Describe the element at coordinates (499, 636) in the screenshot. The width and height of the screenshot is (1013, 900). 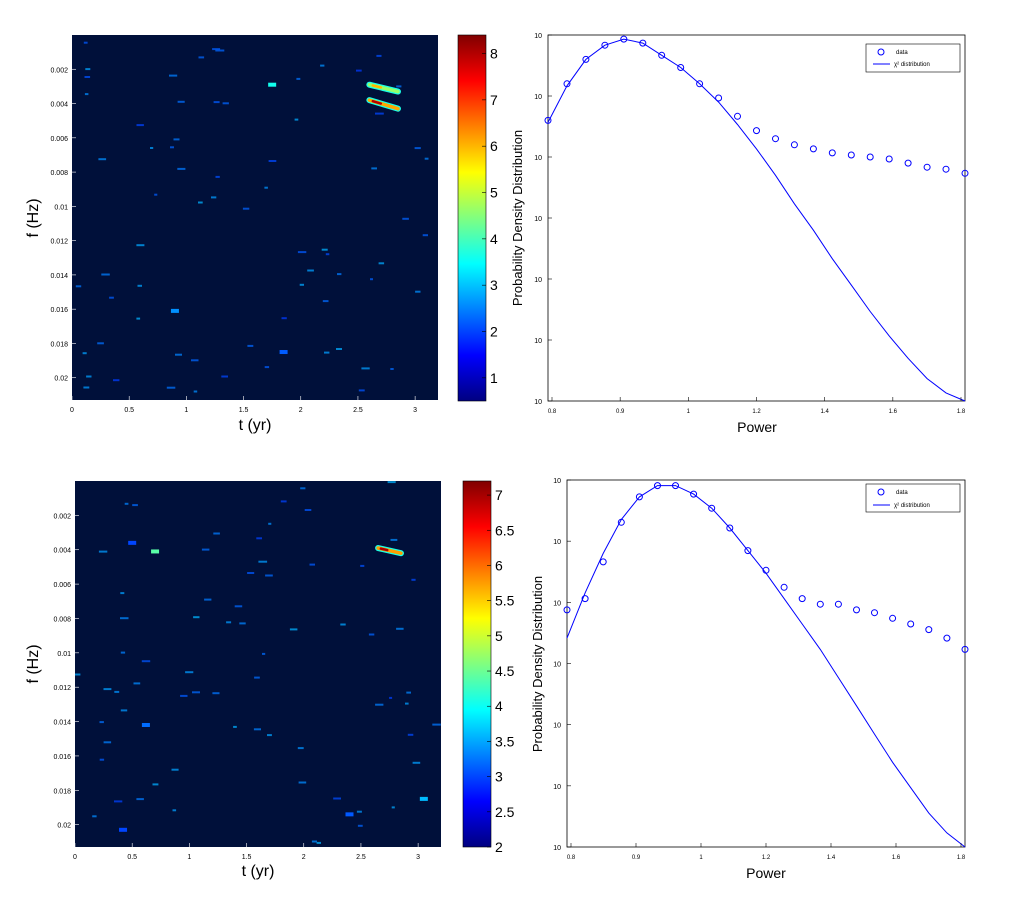
I see `colorbar-tick-label: 5` at that location.